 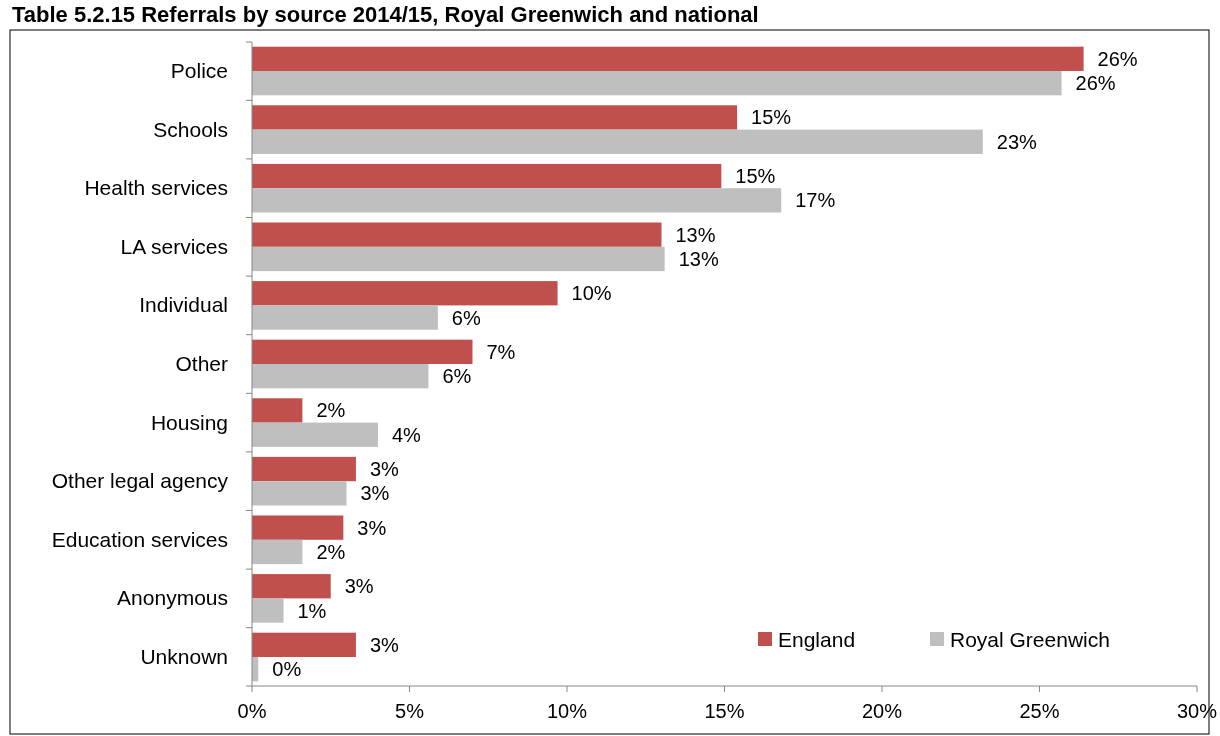 What do you see at coordinates (189, 422) in the screenshot?
I see `y-tick-label: Housing` at bounding box center [189, 422].